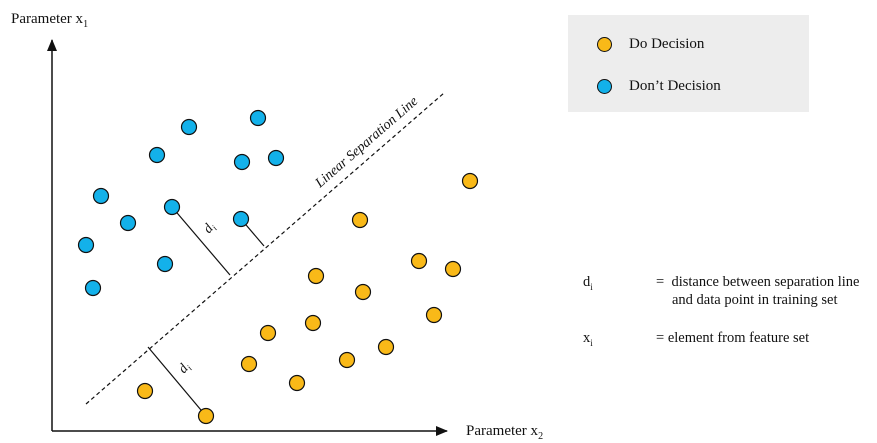 This screenshot has width=877, height=443. Describe the element at coordinates (201, 241) in the screenshot. I see `distance-segment-upper` at that location.